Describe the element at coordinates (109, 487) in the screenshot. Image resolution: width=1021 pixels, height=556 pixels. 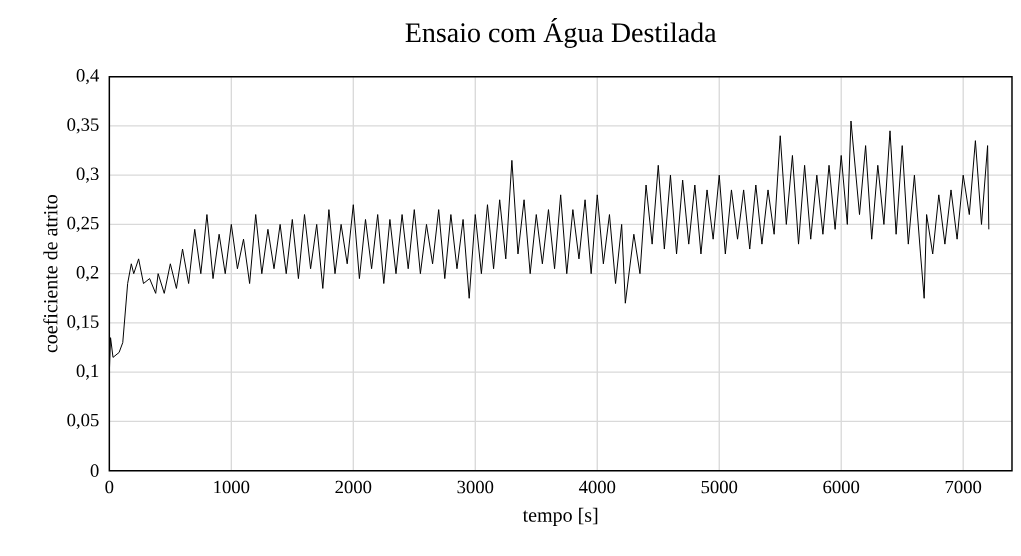
I see `x-tick-label: 0` at that location.